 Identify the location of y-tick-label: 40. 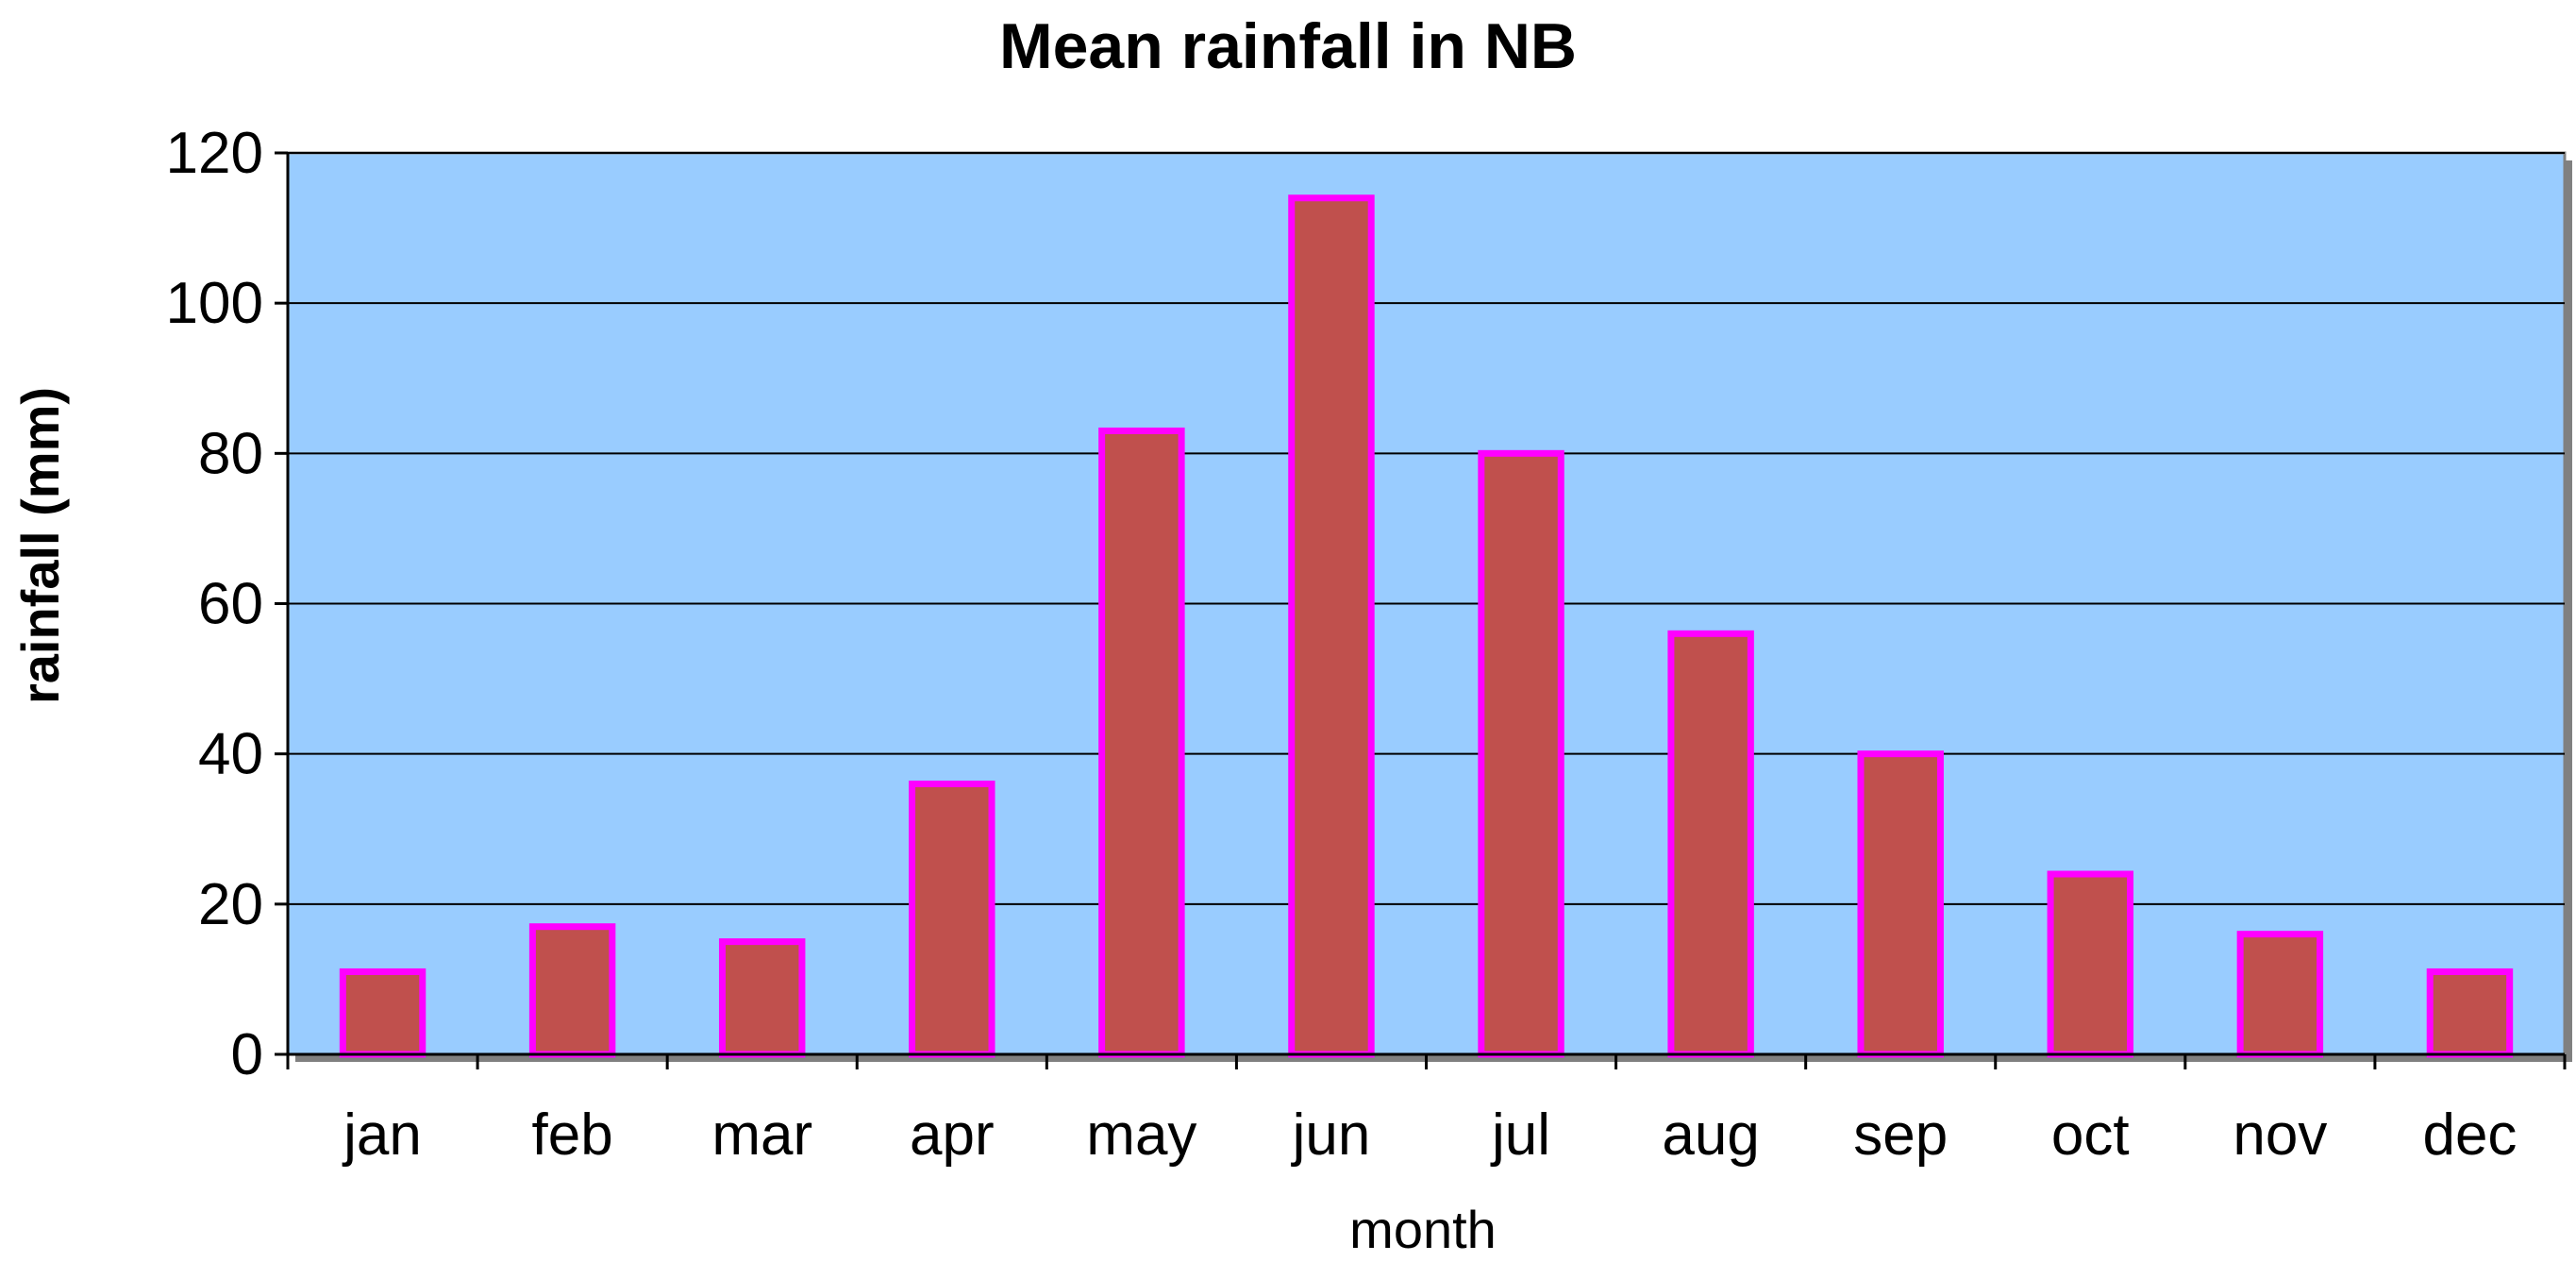
(230, 754).